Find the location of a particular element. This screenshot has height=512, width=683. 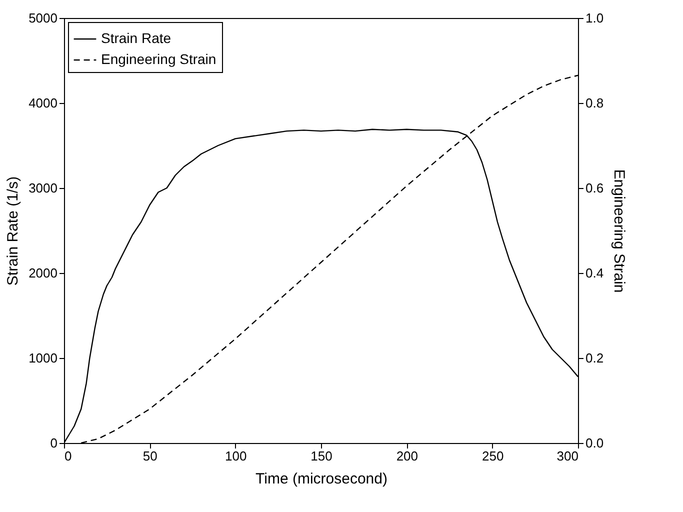

y-tick-label: 4000 is located at coordinates (43, 103).